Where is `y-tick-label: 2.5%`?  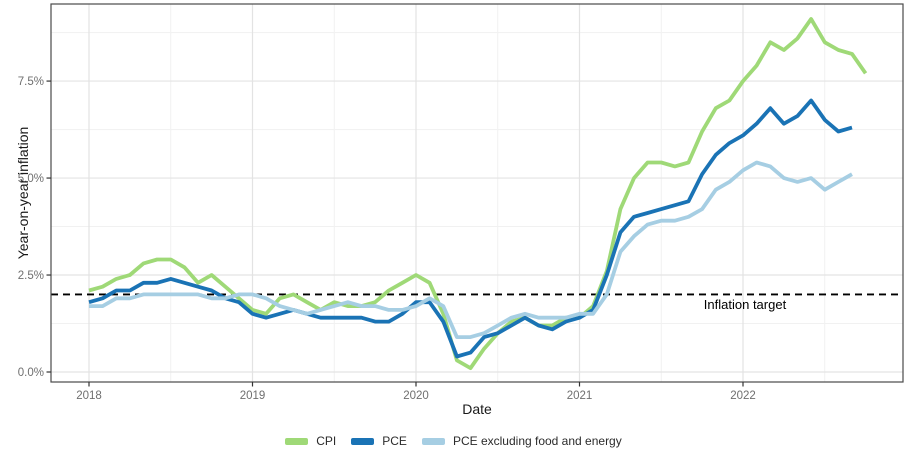 y-tick-label: 2.5% is located at coordinates (31, 276).